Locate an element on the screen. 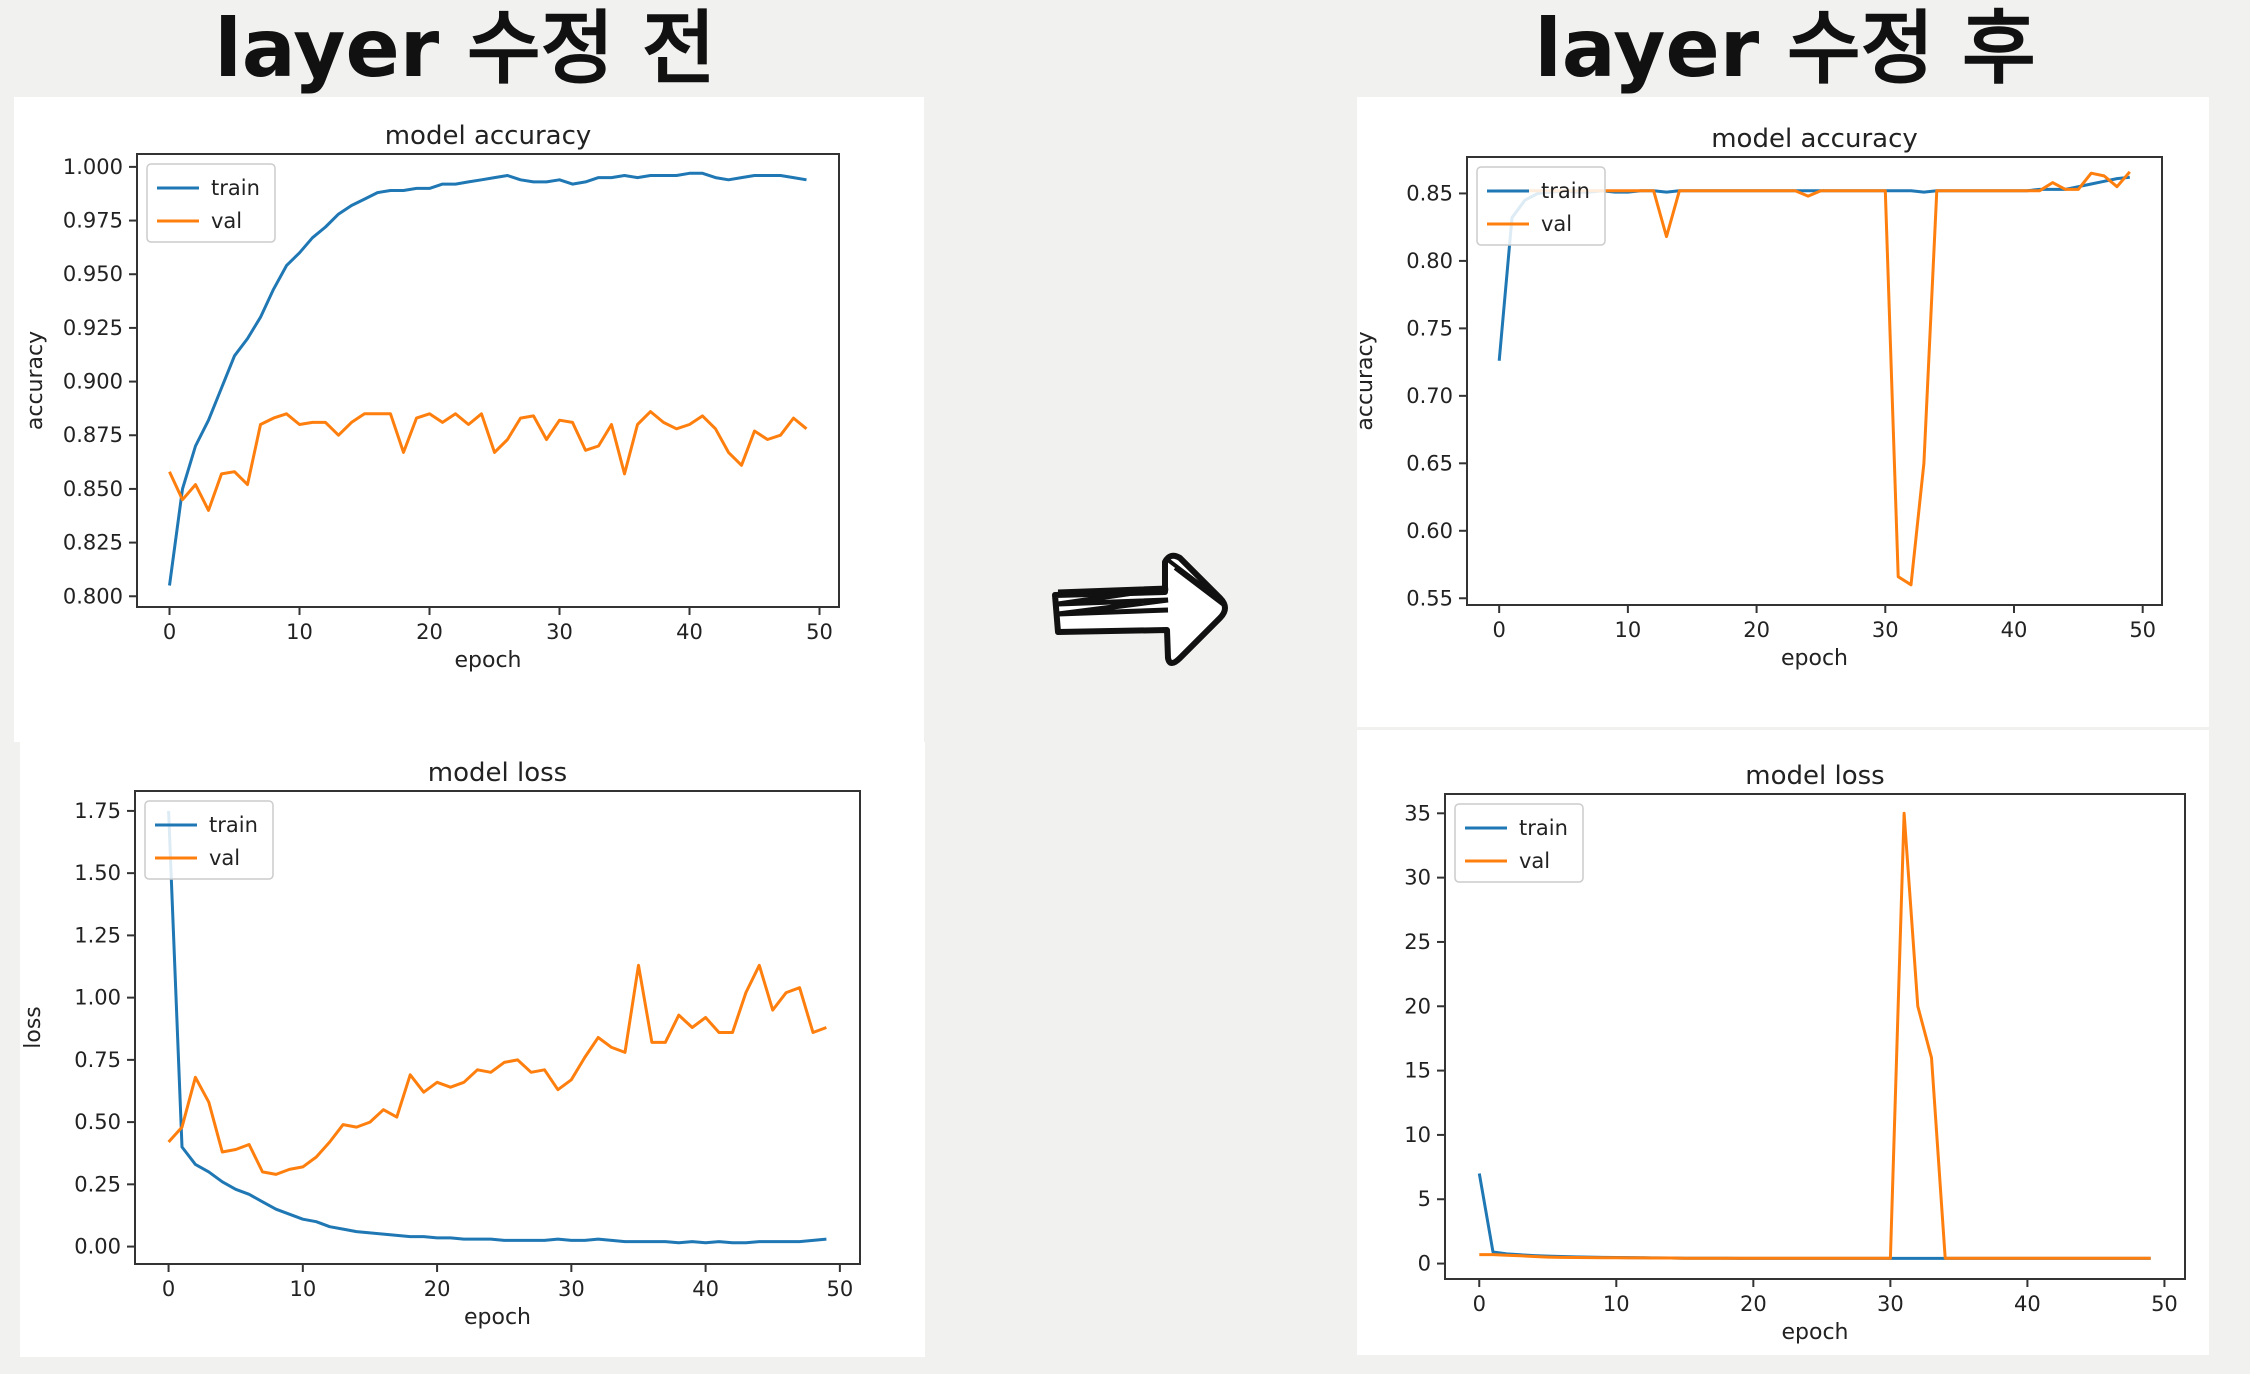  y-tick-label: 1.000 is located at coordinates (93, 167).